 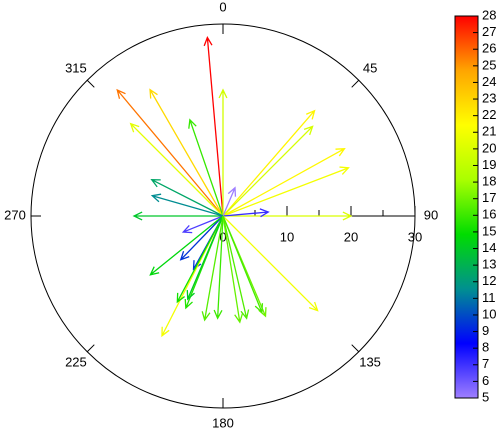 I want to click on colorbar-tick-label: 27, so click(x=489, y=31).